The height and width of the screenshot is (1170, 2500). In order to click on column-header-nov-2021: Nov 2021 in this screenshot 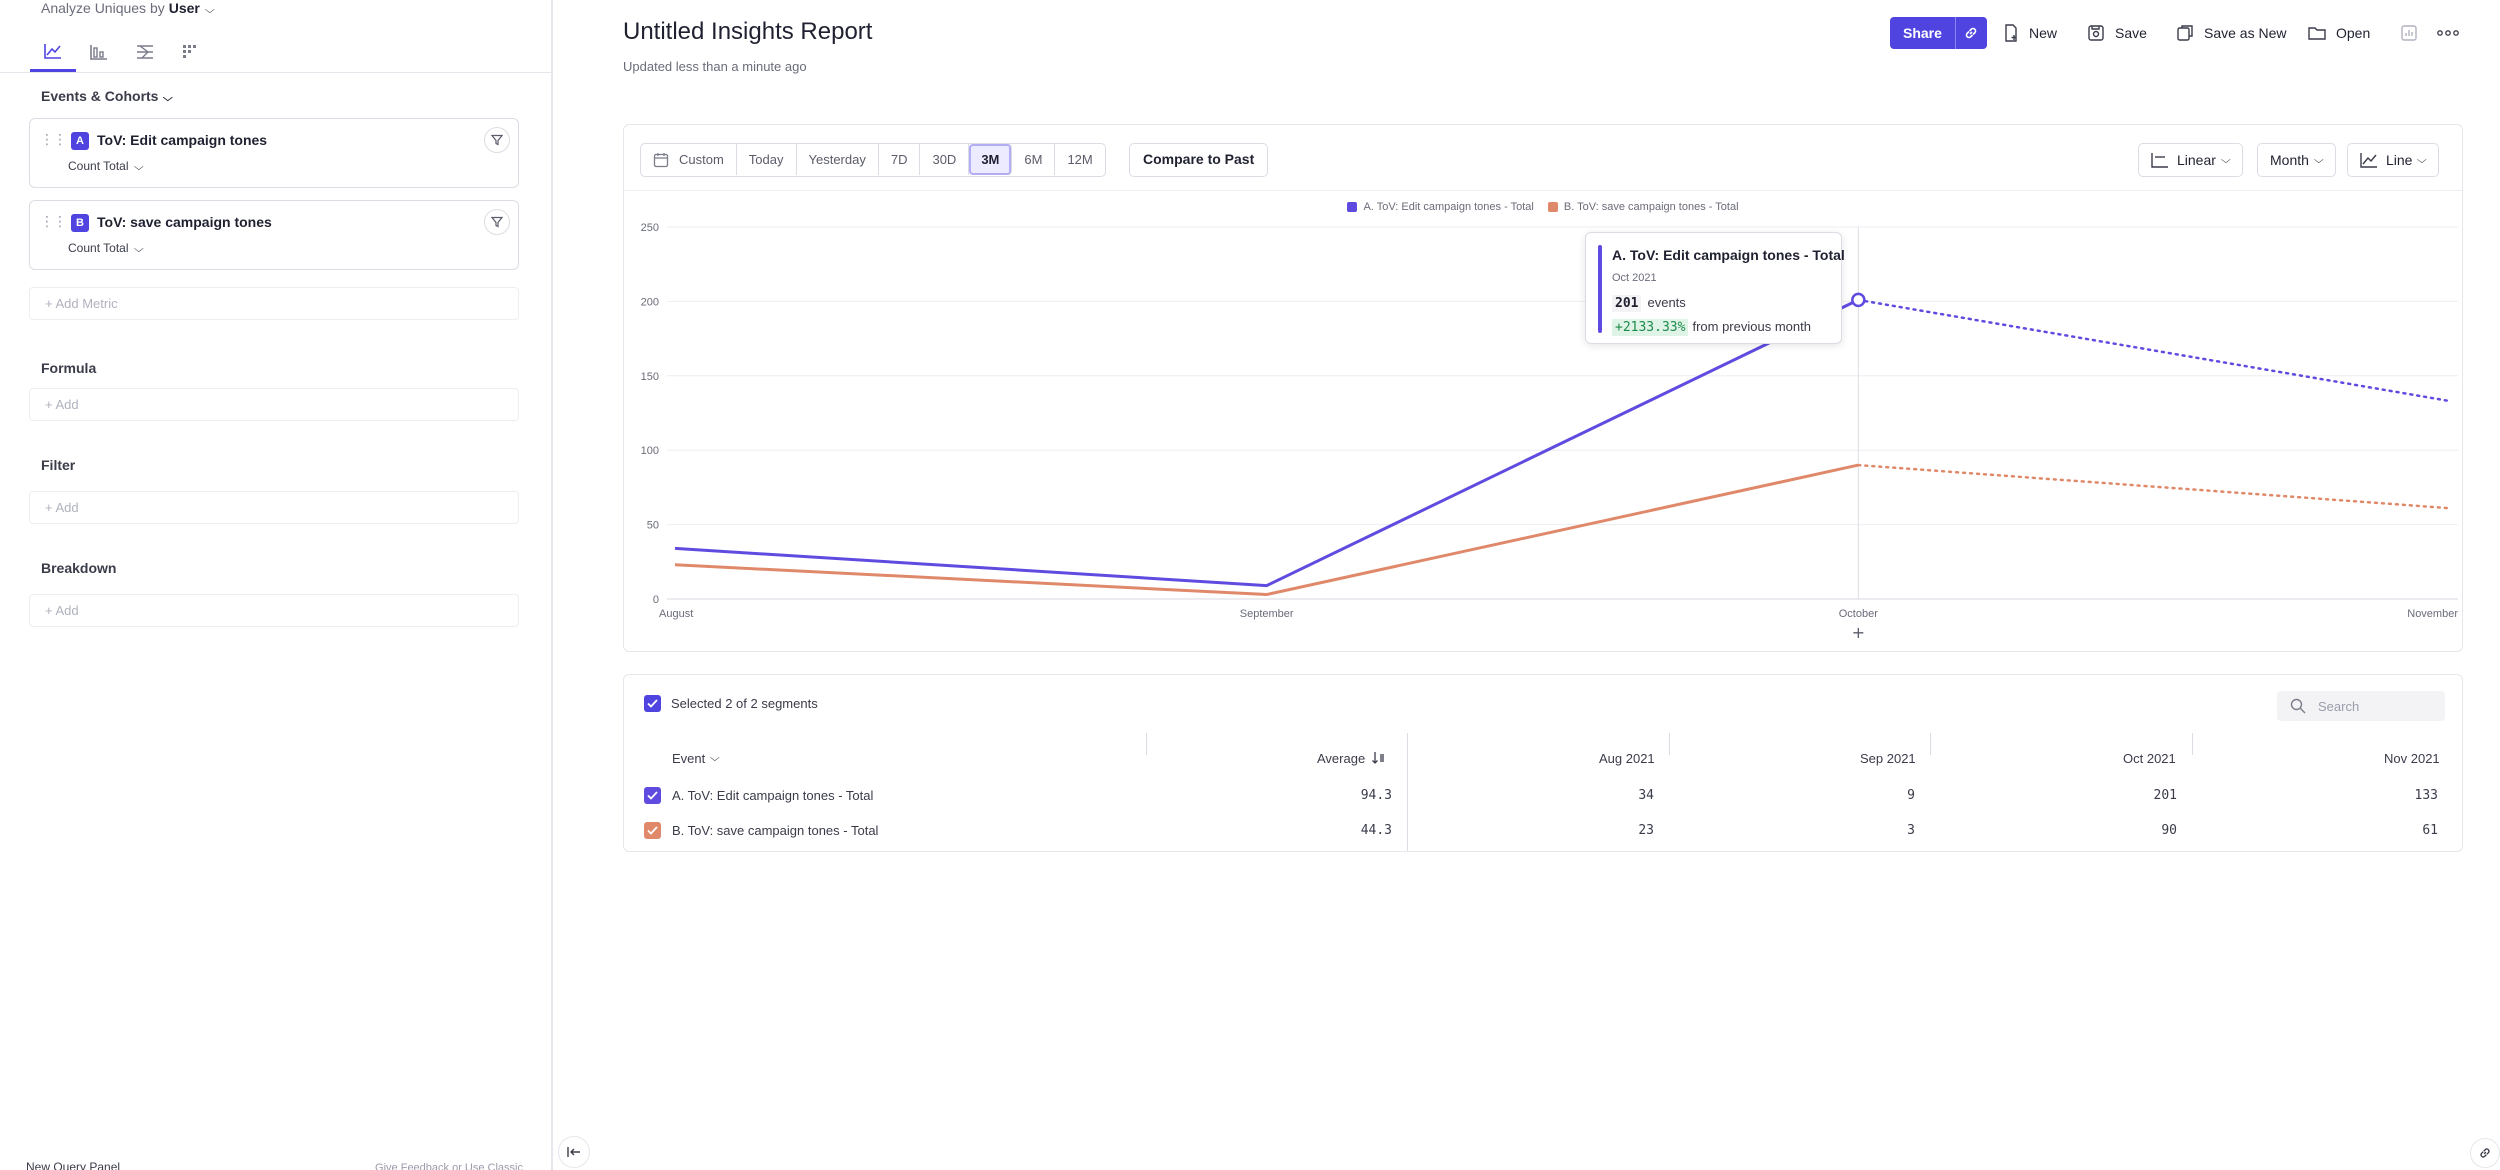, I will do `click(2412, 758)`.